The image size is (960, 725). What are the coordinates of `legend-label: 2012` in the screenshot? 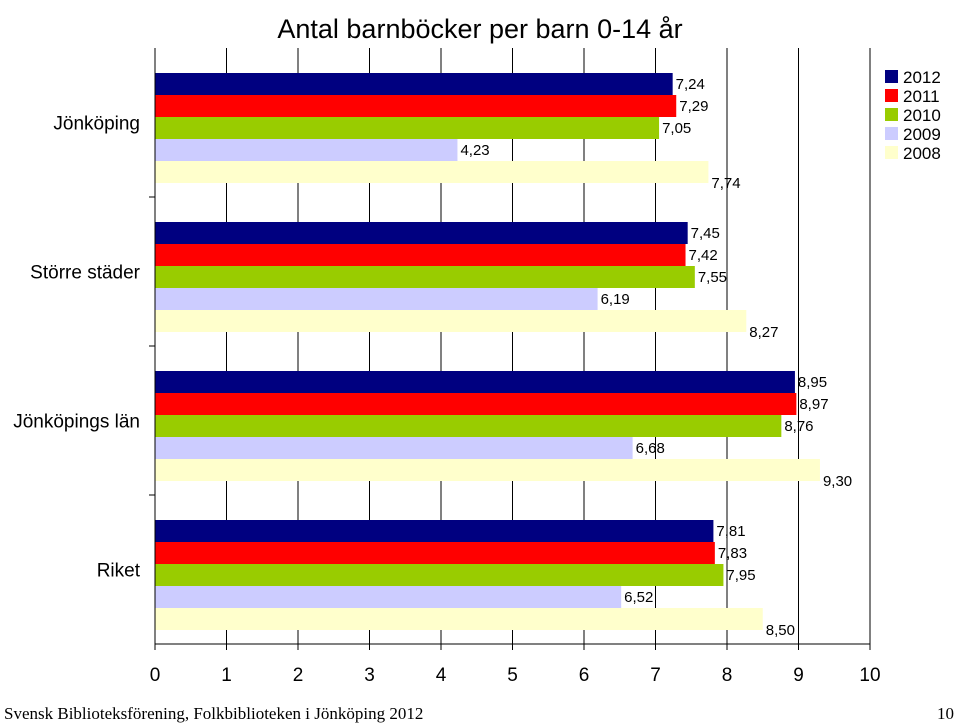 It's located at (922, 77).